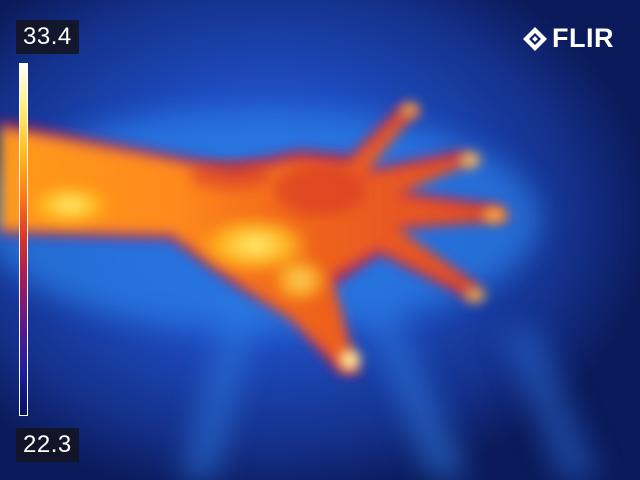  I want to click on temperature-scale-bar, so click(23, 239).